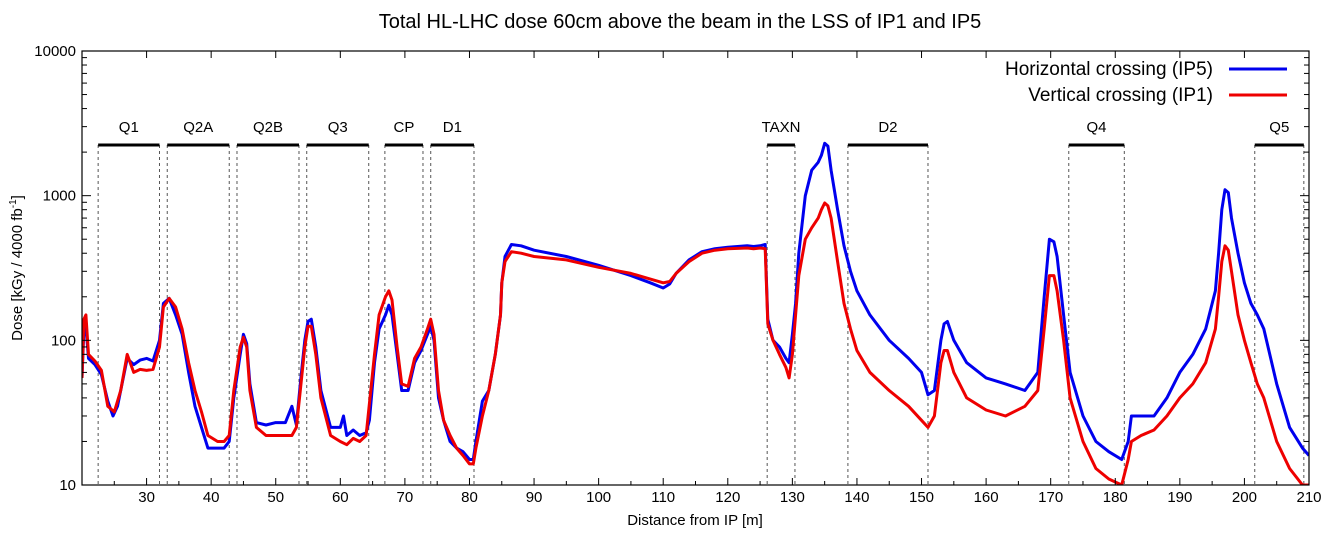 This screenshot has height=533, width=1330. I want to click on x-tick-label: 100, so click(598, 497).